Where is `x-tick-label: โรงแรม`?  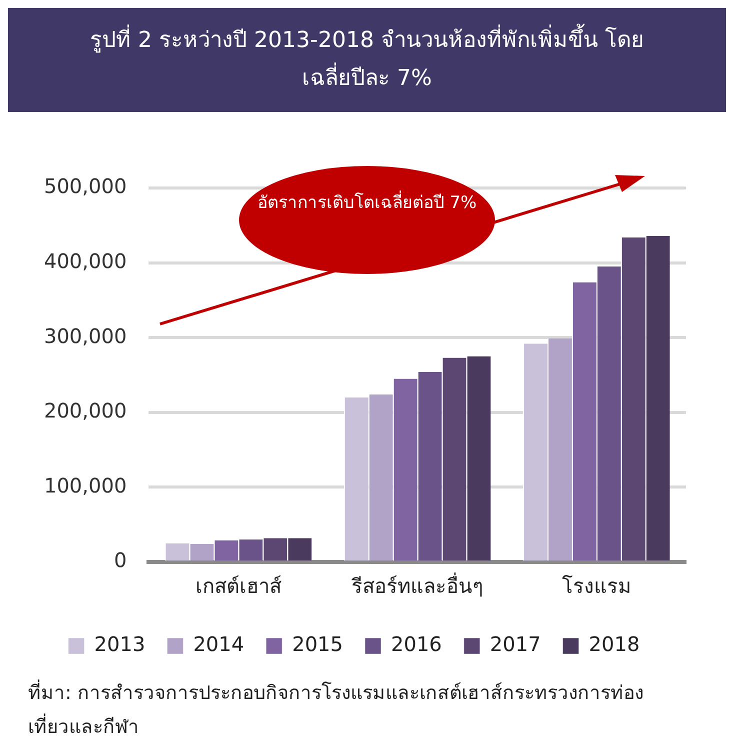 x-tick-label: โรงแรม is located at coordinates (596, 586).